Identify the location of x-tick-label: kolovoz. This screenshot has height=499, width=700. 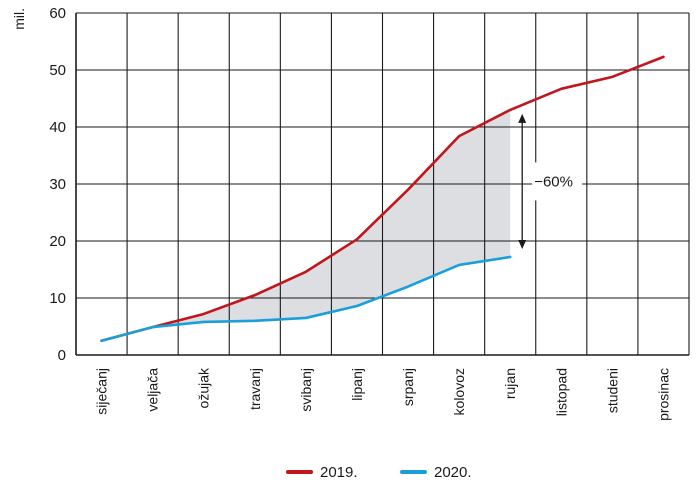
(459, 391).